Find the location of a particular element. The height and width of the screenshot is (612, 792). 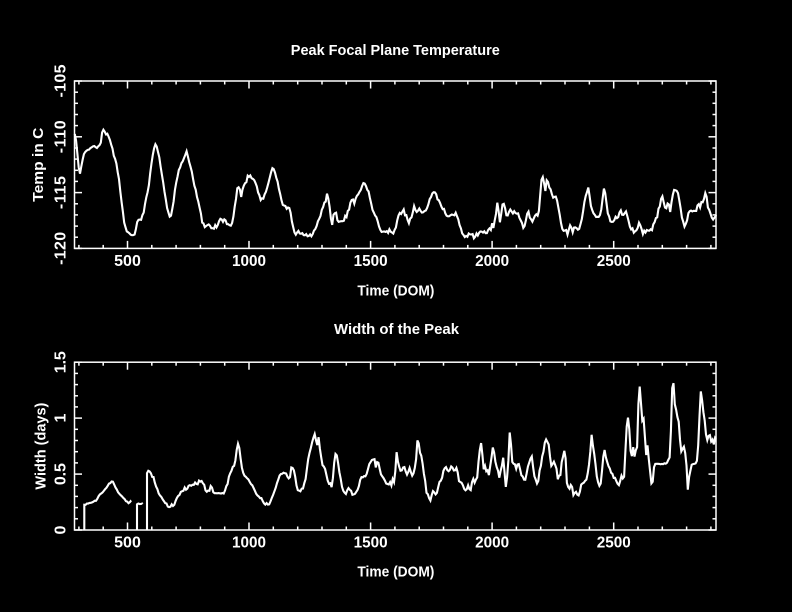

svg-text: 0 is located at coordinates (60, 529).